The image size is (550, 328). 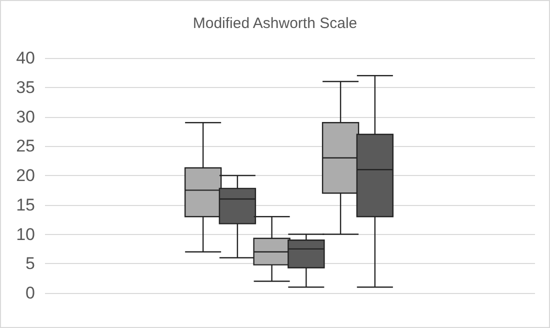 What do you see at coordinates (275, 23) in the screenshot?
I see `chart-title: Modified Ashworth Scale` at bounding box center [275, 23].